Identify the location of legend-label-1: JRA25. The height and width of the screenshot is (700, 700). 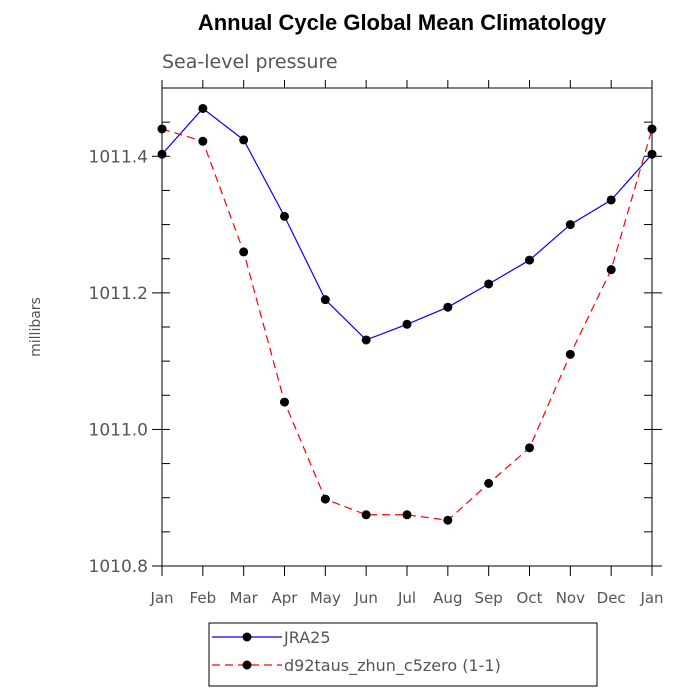
(307, 637).